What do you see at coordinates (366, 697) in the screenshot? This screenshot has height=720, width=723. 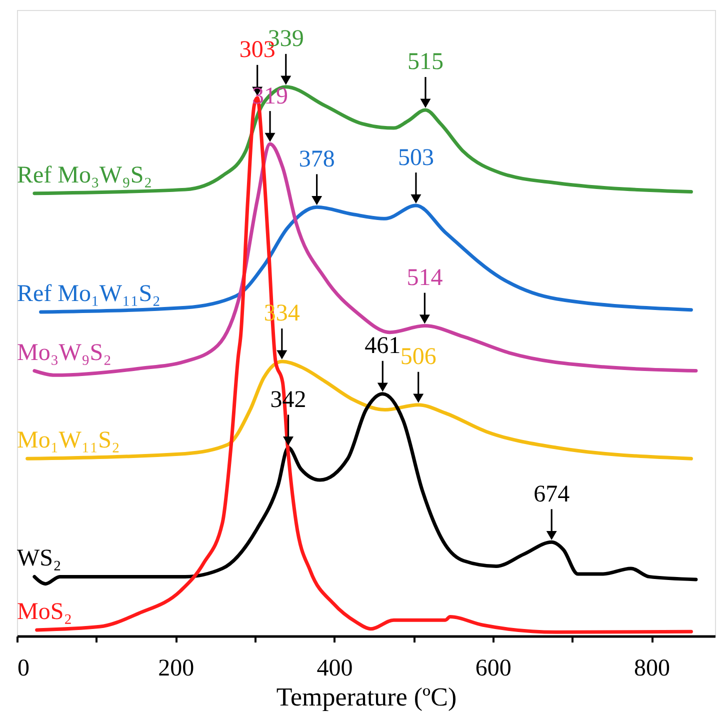 I see `x-axis-title: Temperature (ºC)` at bounding box center [366, 697].